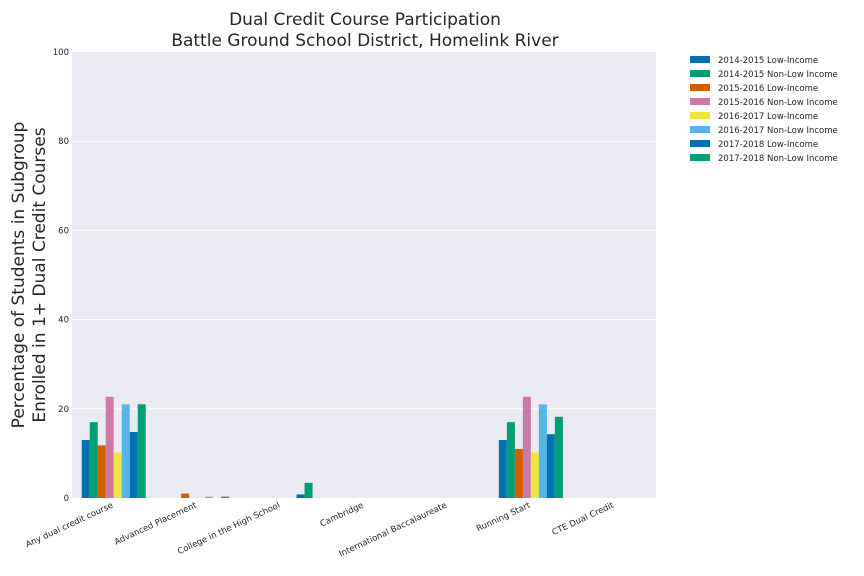 This screenshot has height=576, width=864. I want to click on y-tick-label: 20, so click(63, 410).